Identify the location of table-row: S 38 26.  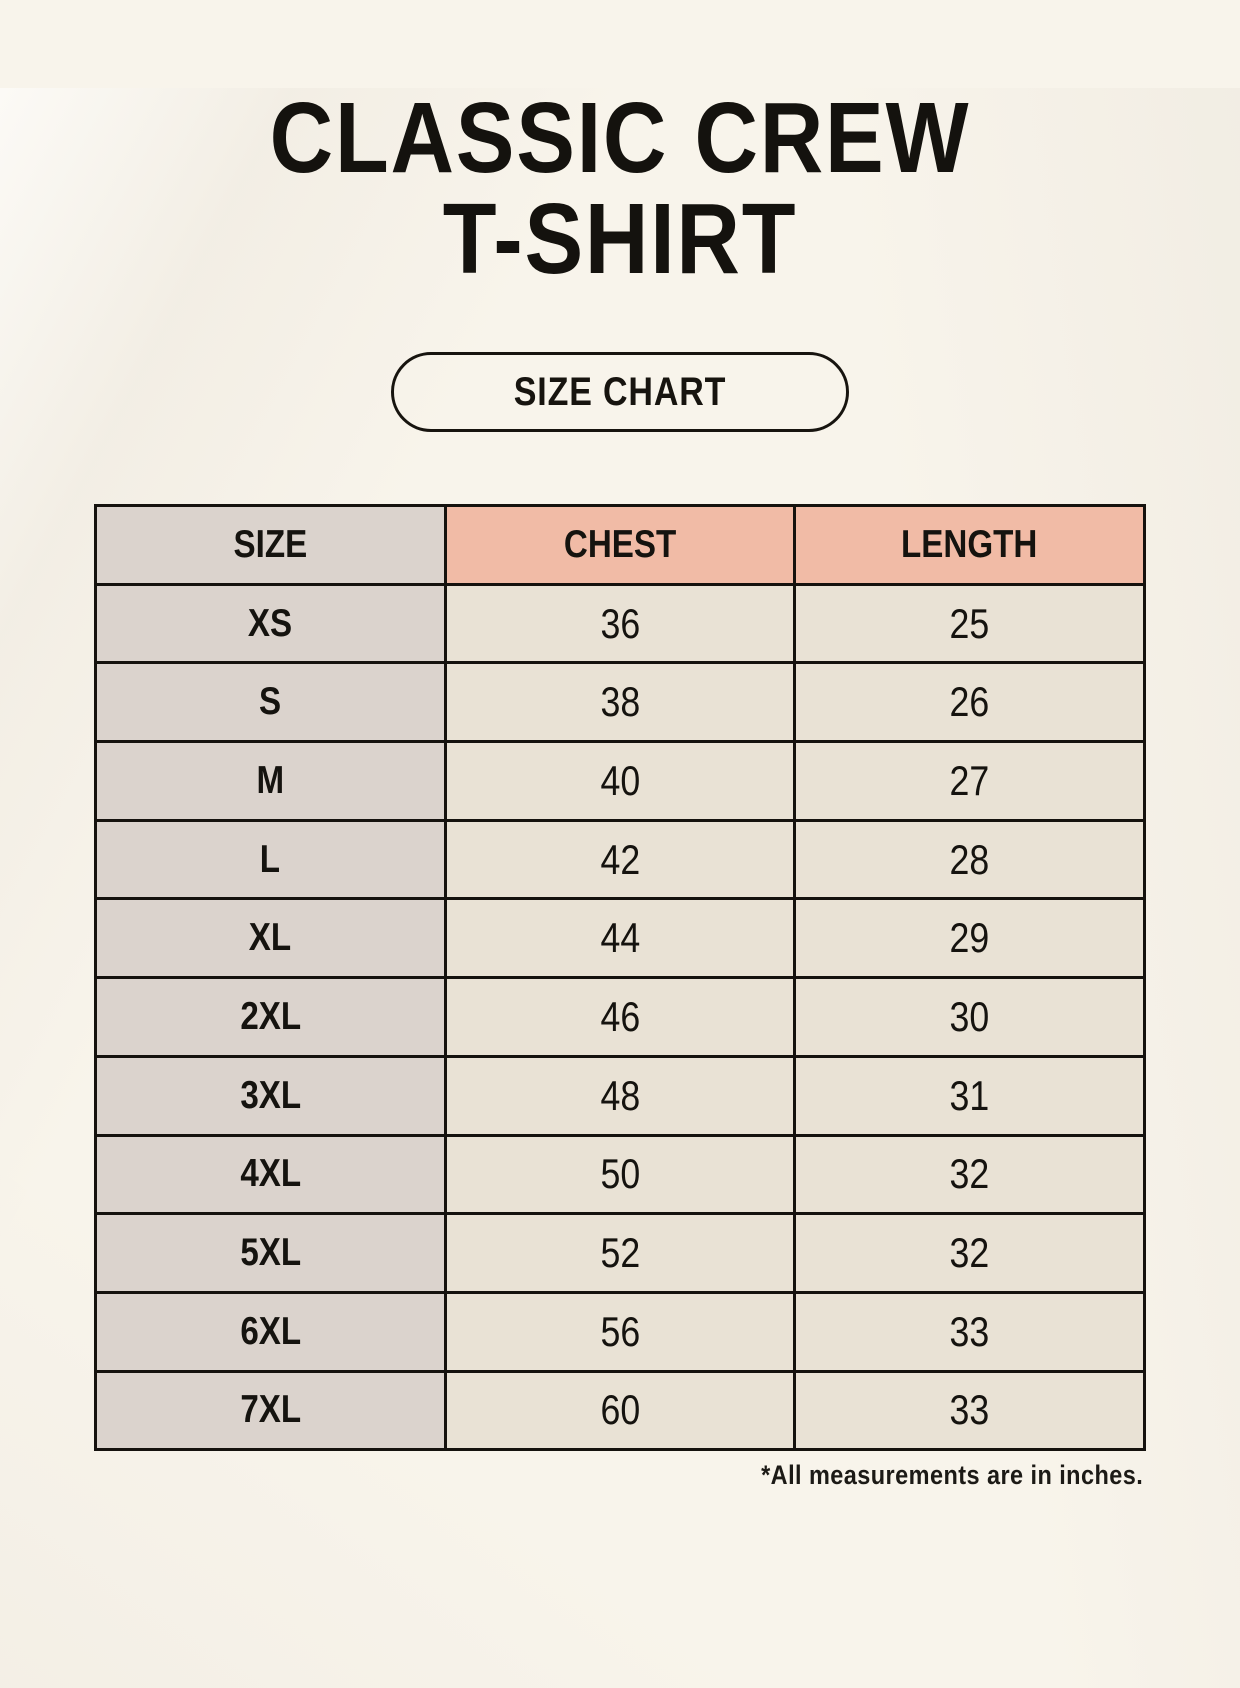
(620, 702).